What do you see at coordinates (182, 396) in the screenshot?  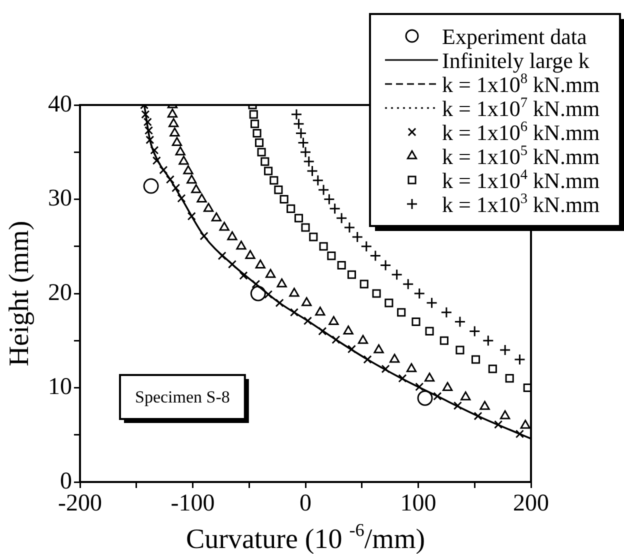 I see `annotation: Specimen S-8` at bounding box center [182, 396].